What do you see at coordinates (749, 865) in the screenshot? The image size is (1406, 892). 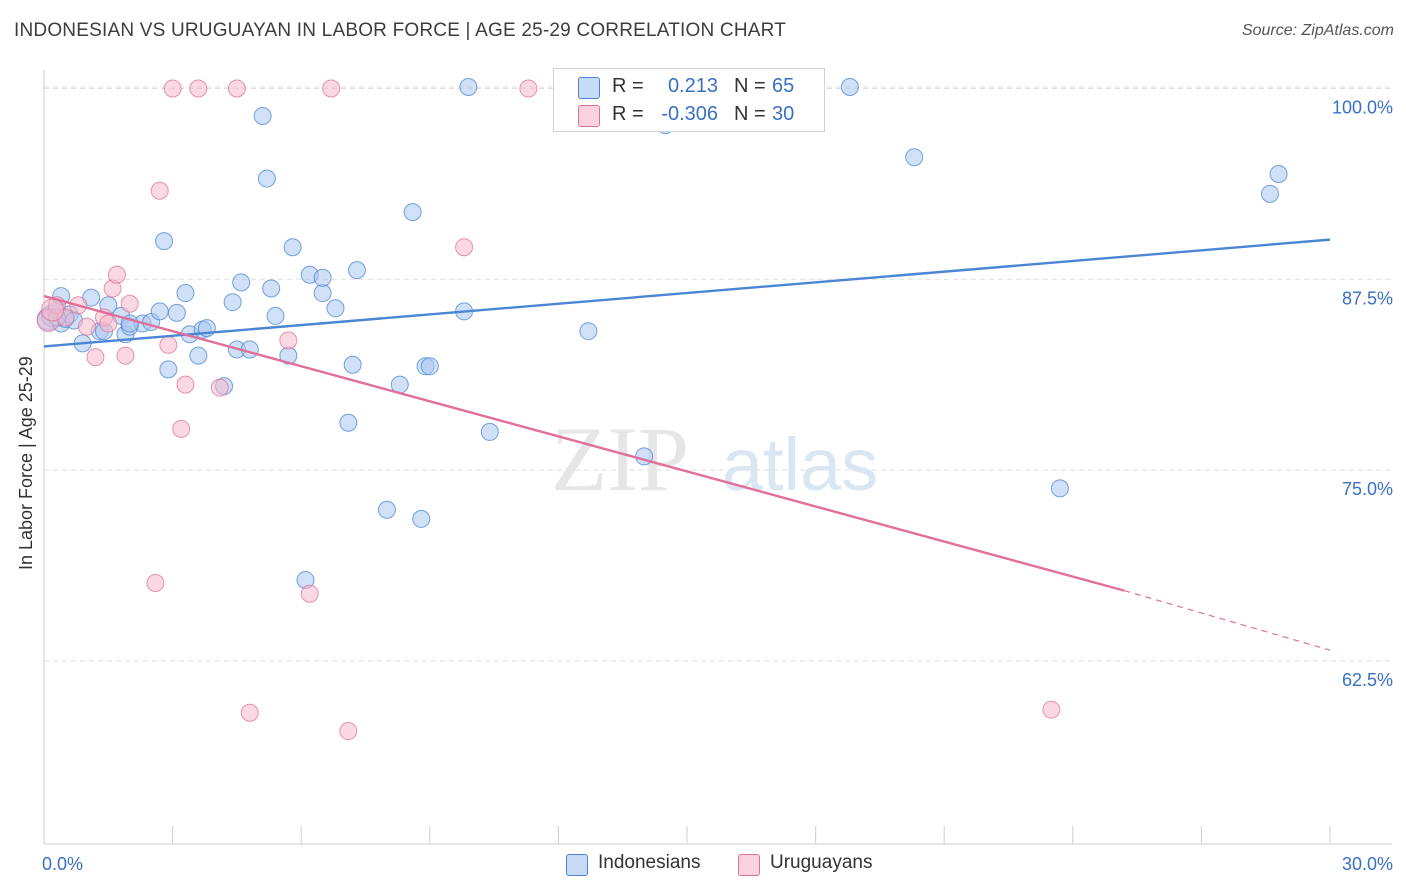 I see `bottom-legend-swatch-uruguayans` at bounding box center [749, 865].